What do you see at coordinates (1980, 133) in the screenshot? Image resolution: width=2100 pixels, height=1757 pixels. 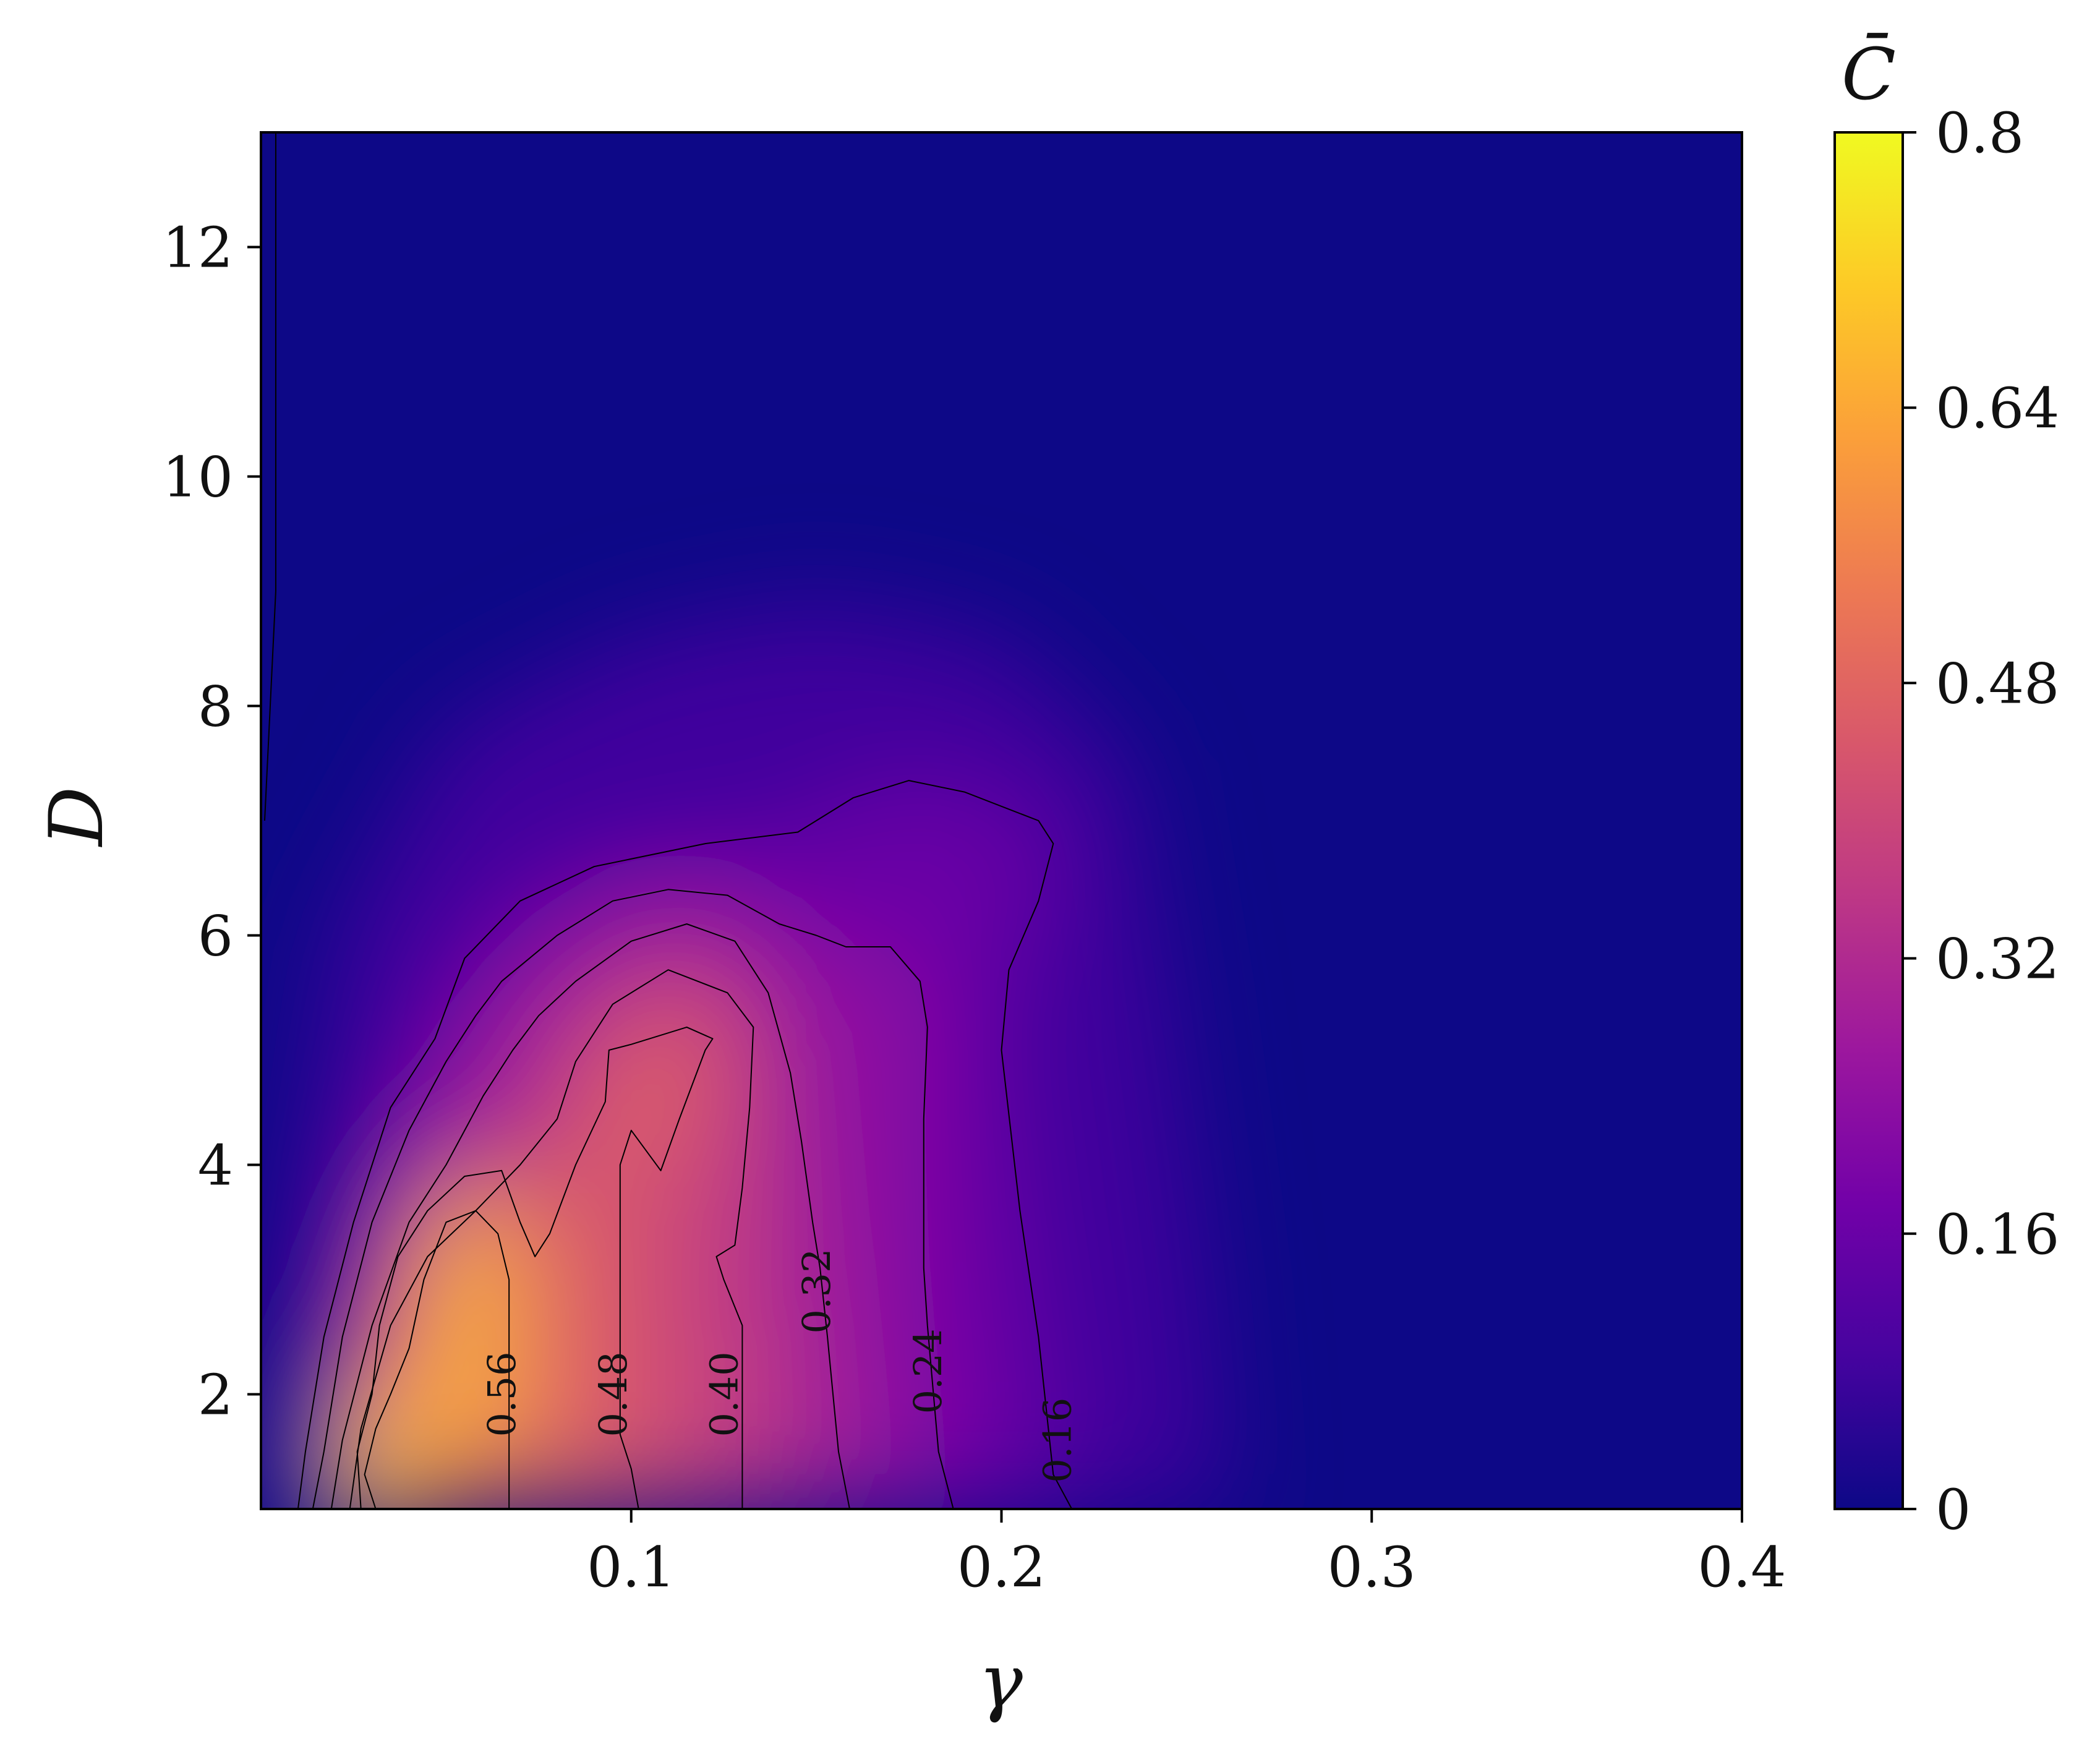 I see `colorbar-tick-label: 0.8` at bounding box center [1980, 133].